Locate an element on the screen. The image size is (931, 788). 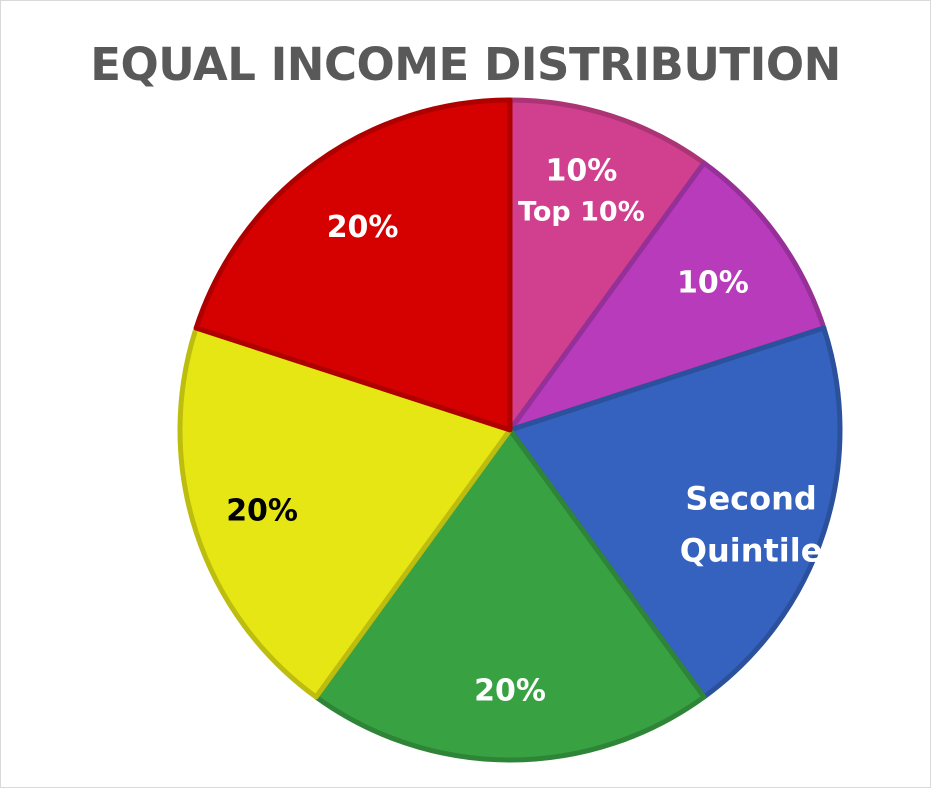
slice-label-4: 20% is located at coordinates (510, 691).